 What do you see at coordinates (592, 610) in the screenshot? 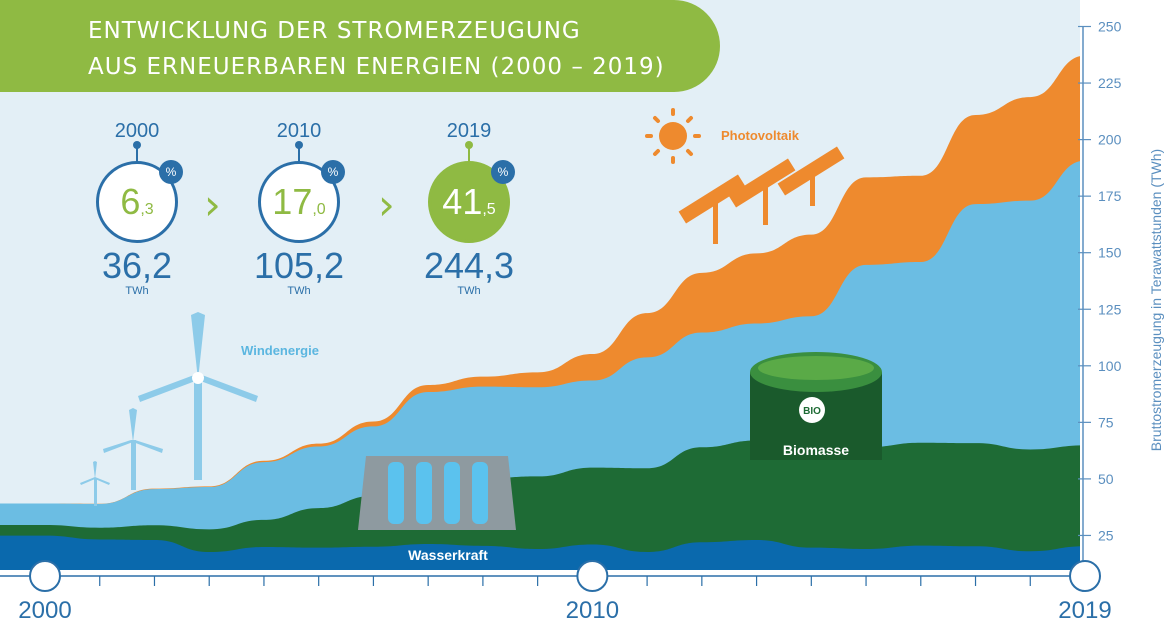
I see `x-tick-label: 2010` at bounding box center [592, 610].